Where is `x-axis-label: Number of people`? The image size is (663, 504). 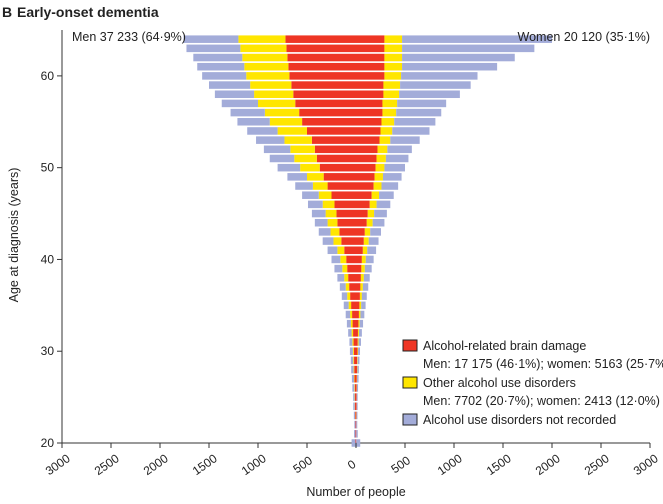 x-axis-label: Number of people is located at coordinates (355, 492).